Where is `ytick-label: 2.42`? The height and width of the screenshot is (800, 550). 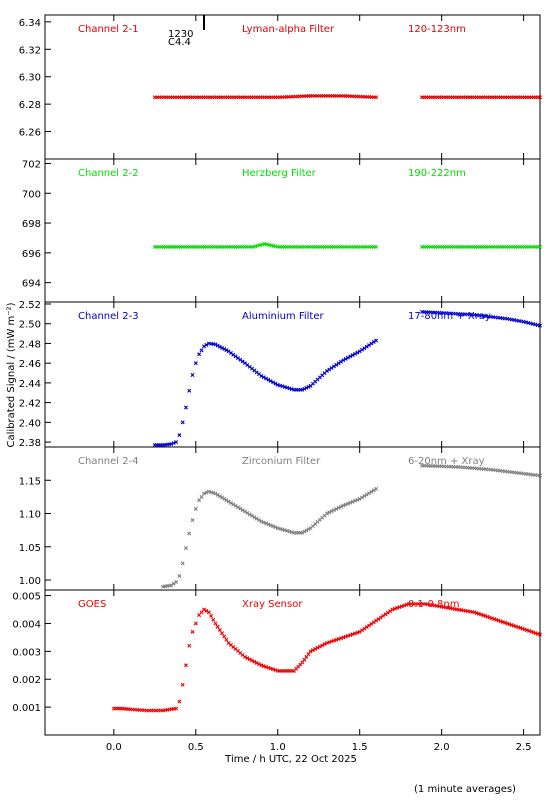 ytick-label: 2.42 is located at coordinates (30, 404).